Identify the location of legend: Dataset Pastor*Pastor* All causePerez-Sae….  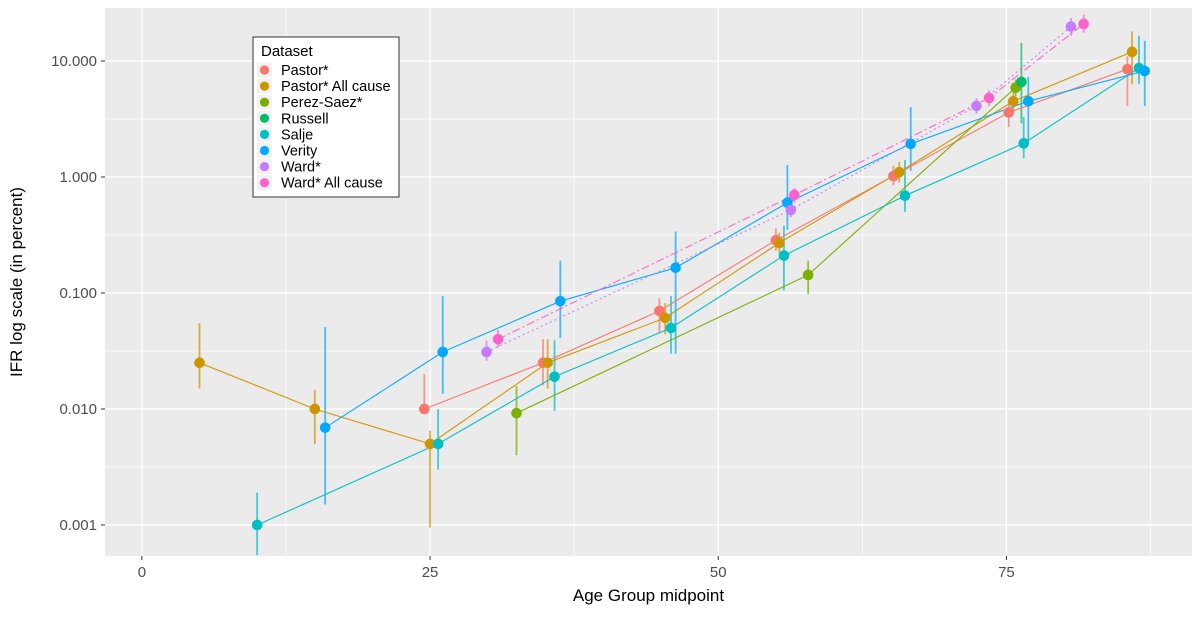
(326, 117).